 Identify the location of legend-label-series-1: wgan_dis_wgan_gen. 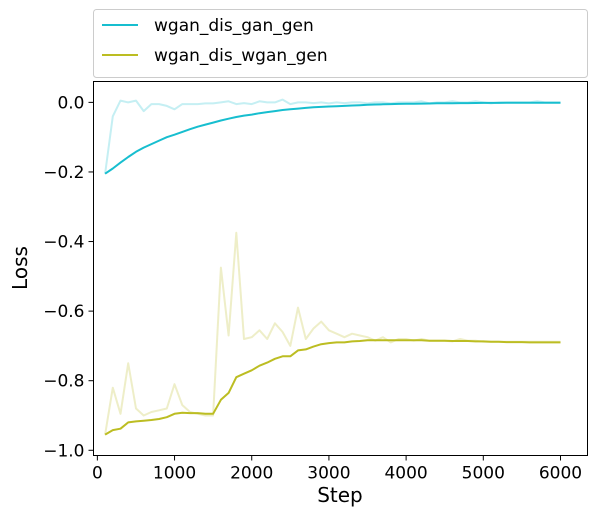
(241, 56).